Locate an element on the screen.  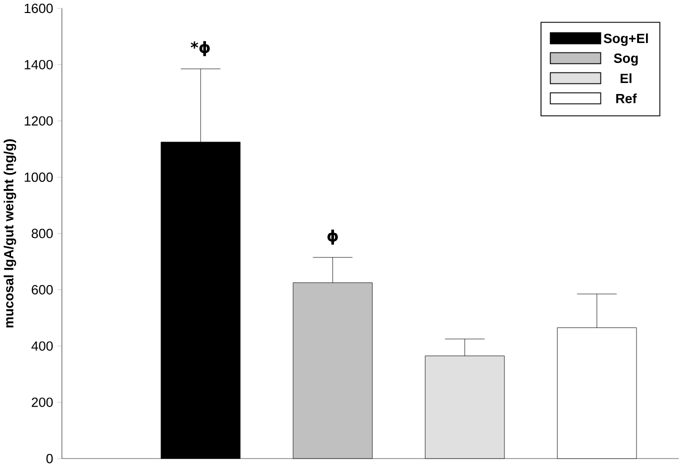
y-tick-label: 600 is located at coordinates (42, 289).